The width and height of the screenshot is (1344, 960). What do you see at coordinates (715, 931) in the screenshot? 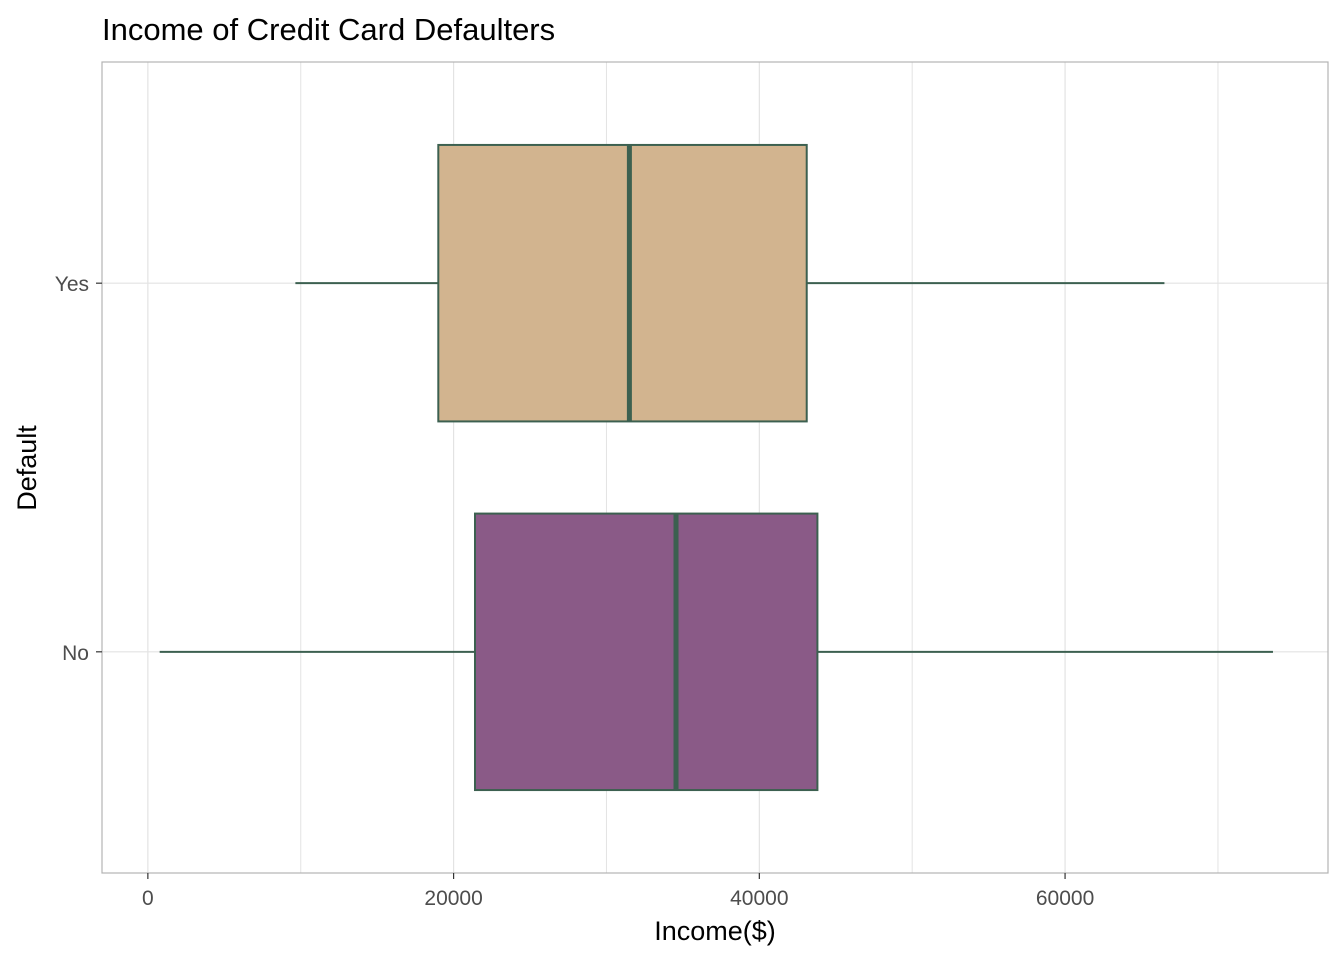
I see `x-axis-title: Income($)` at bounding box center [715, 931].